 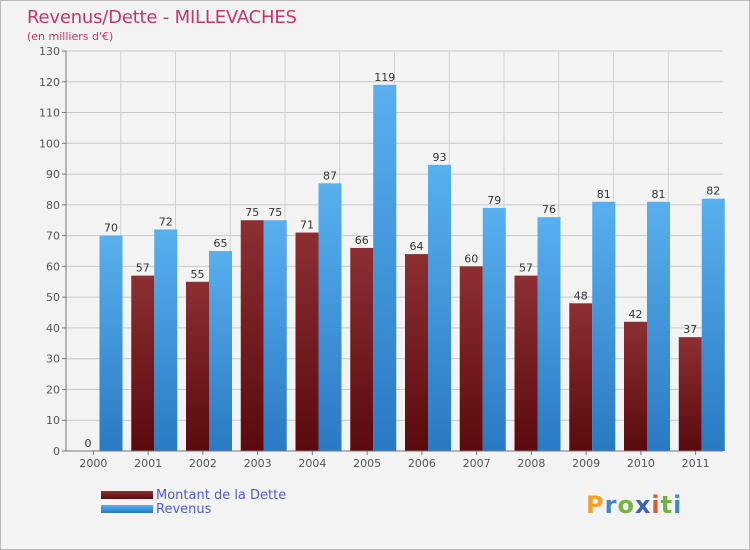 I want to click on data-label-debt-2000: 0, so click(x=88, y=443).